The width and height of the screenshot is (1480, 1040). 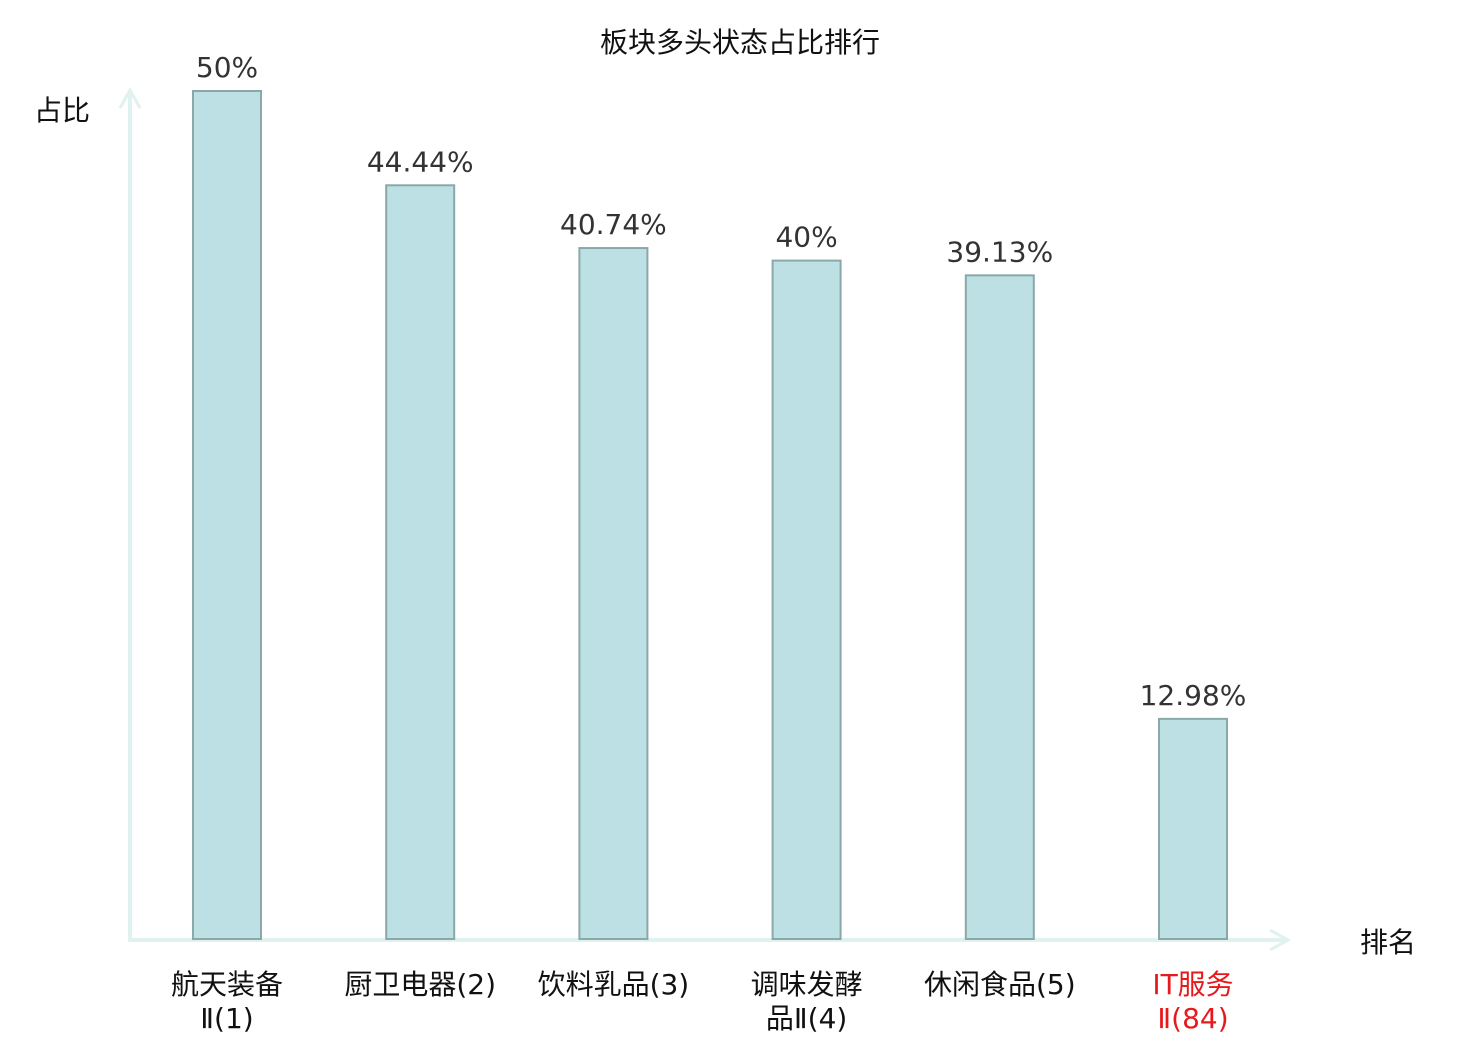 What do you see at coordinates (130, 97) in the screenshot?
I see `y-axis-arrow-icon` at bounding box center [130, 97].